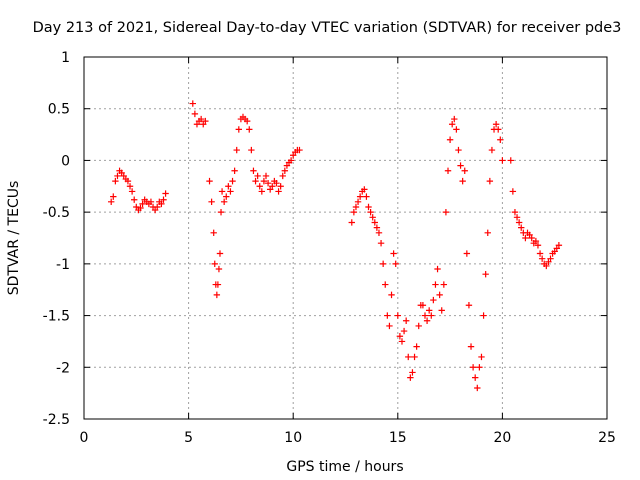  Describe the element at coordinates (56, 317) in the screenshot. I see `y-tick-label: -1.5` at that location.